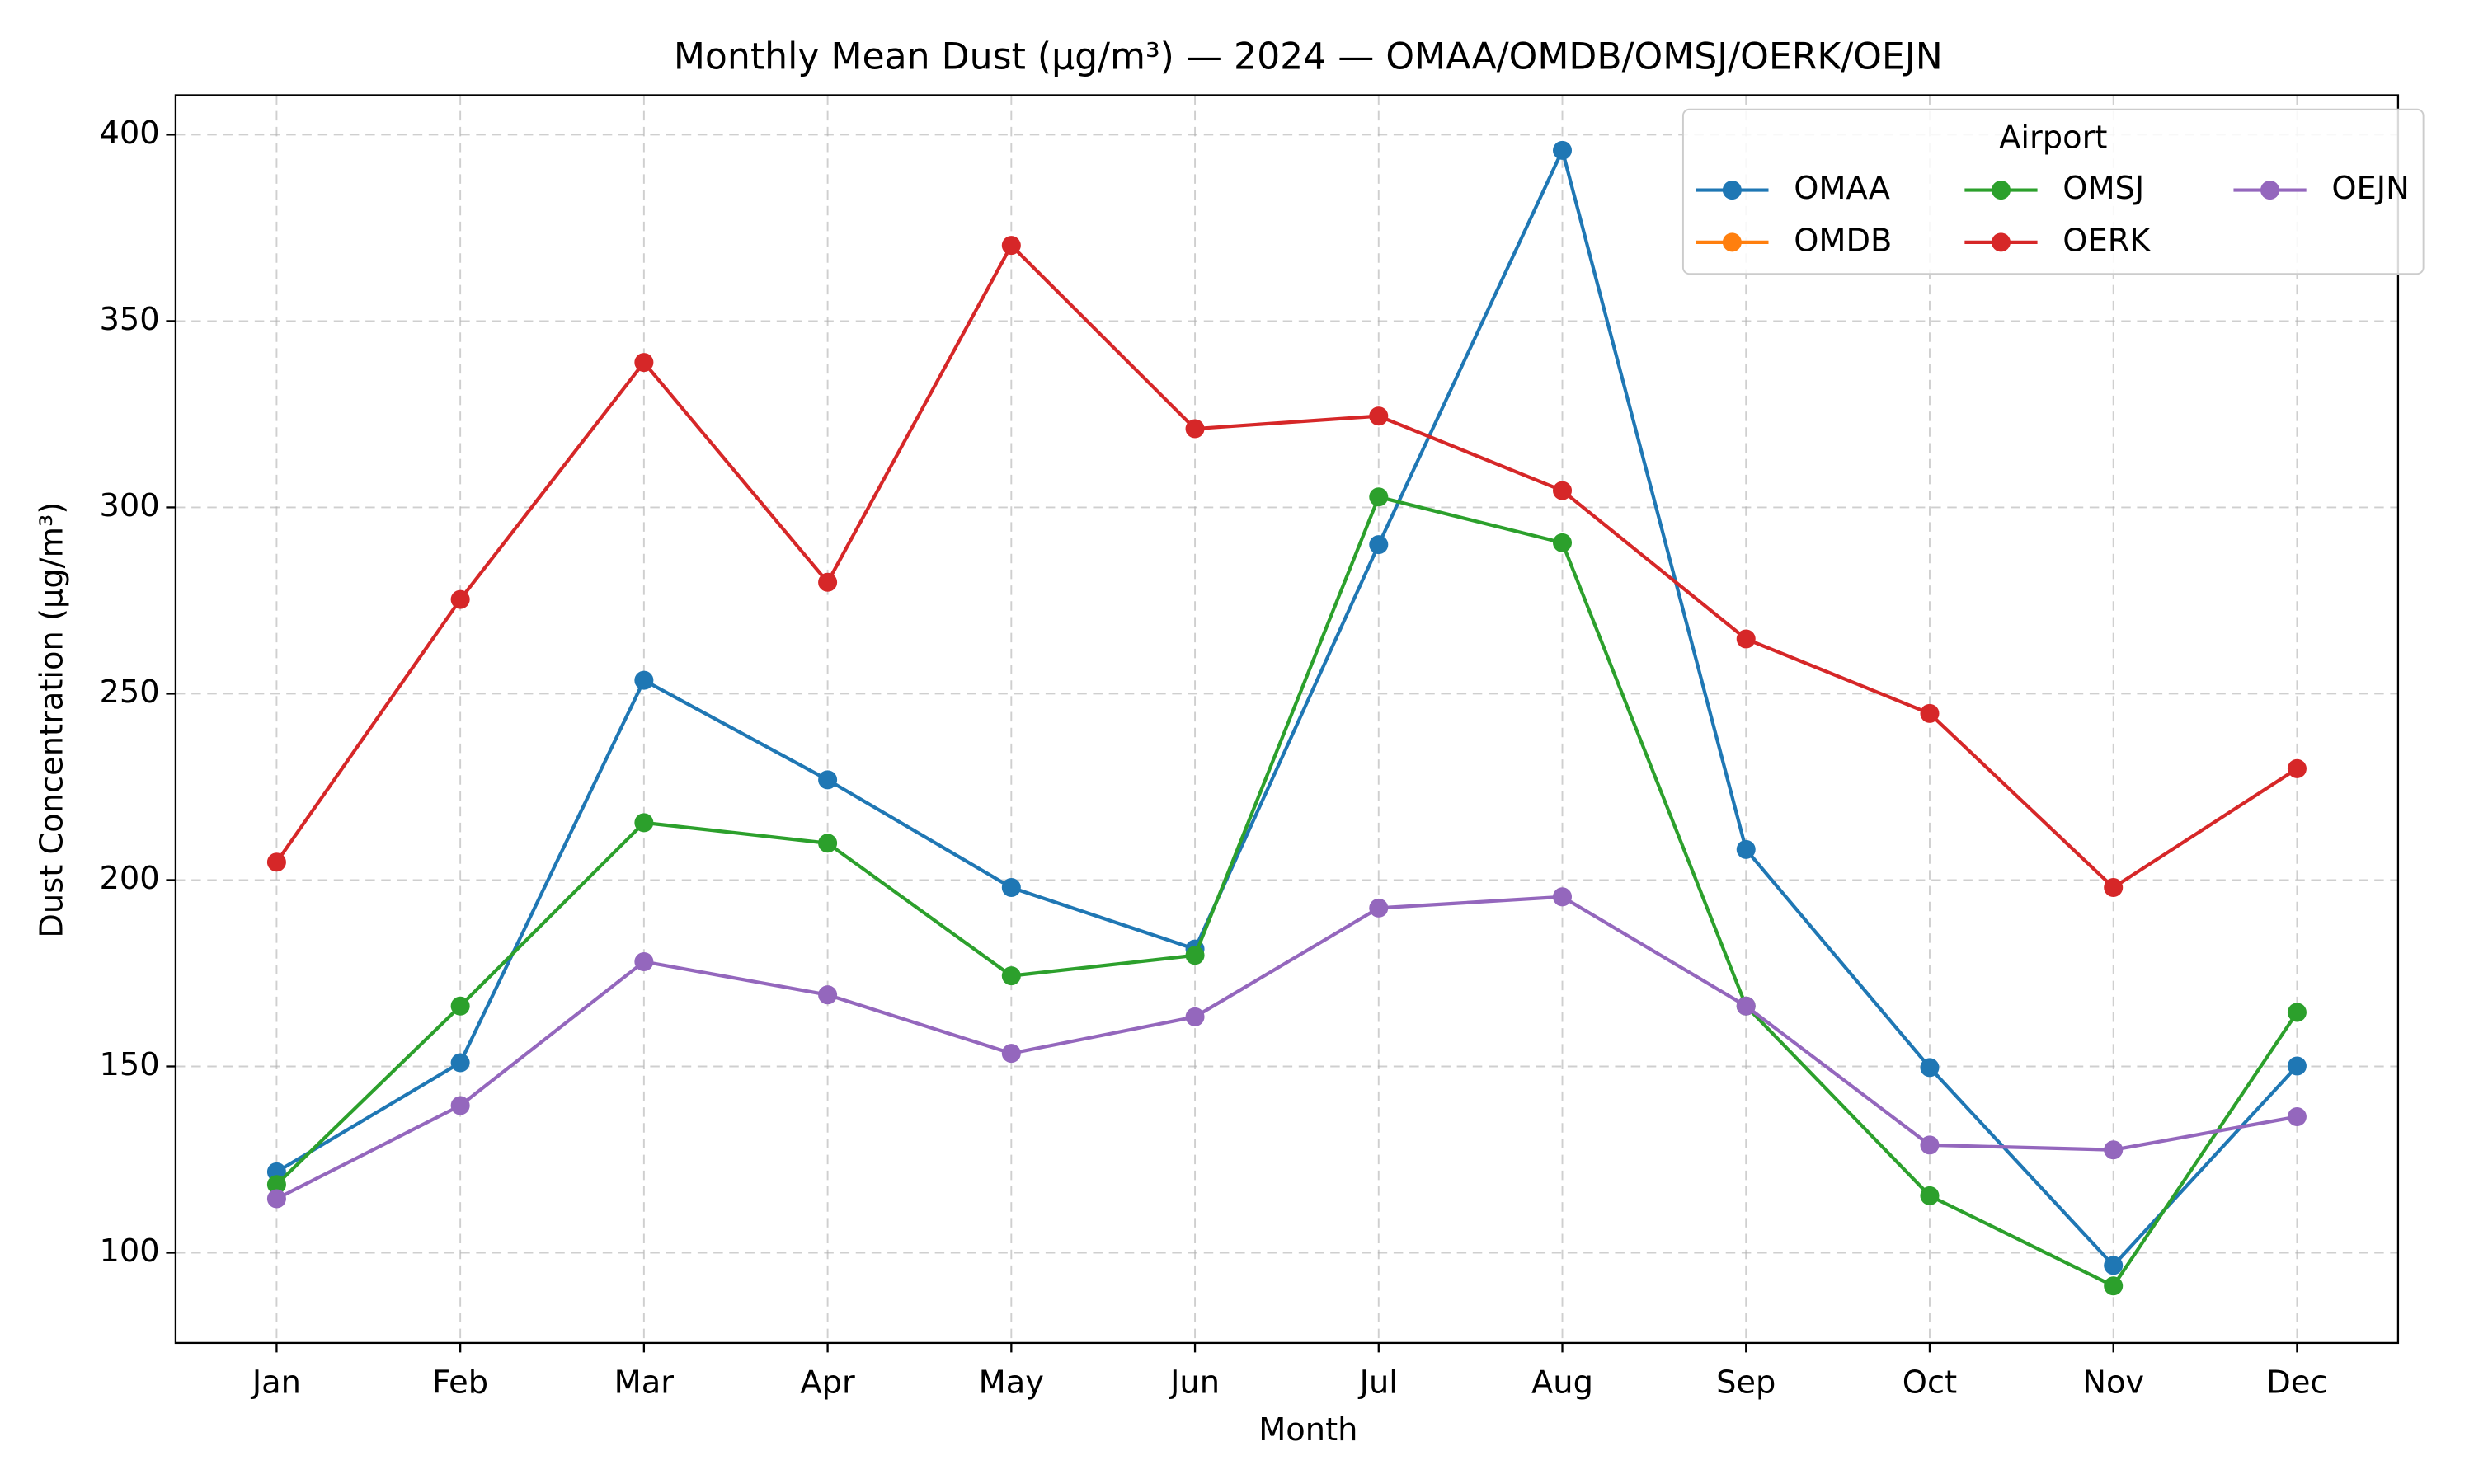  What do you see at coordinates (52, 720) in the screenshot?
I see `y-axis-label: Dust Concentration (µg/m³)` at bounding box center [52, 720].